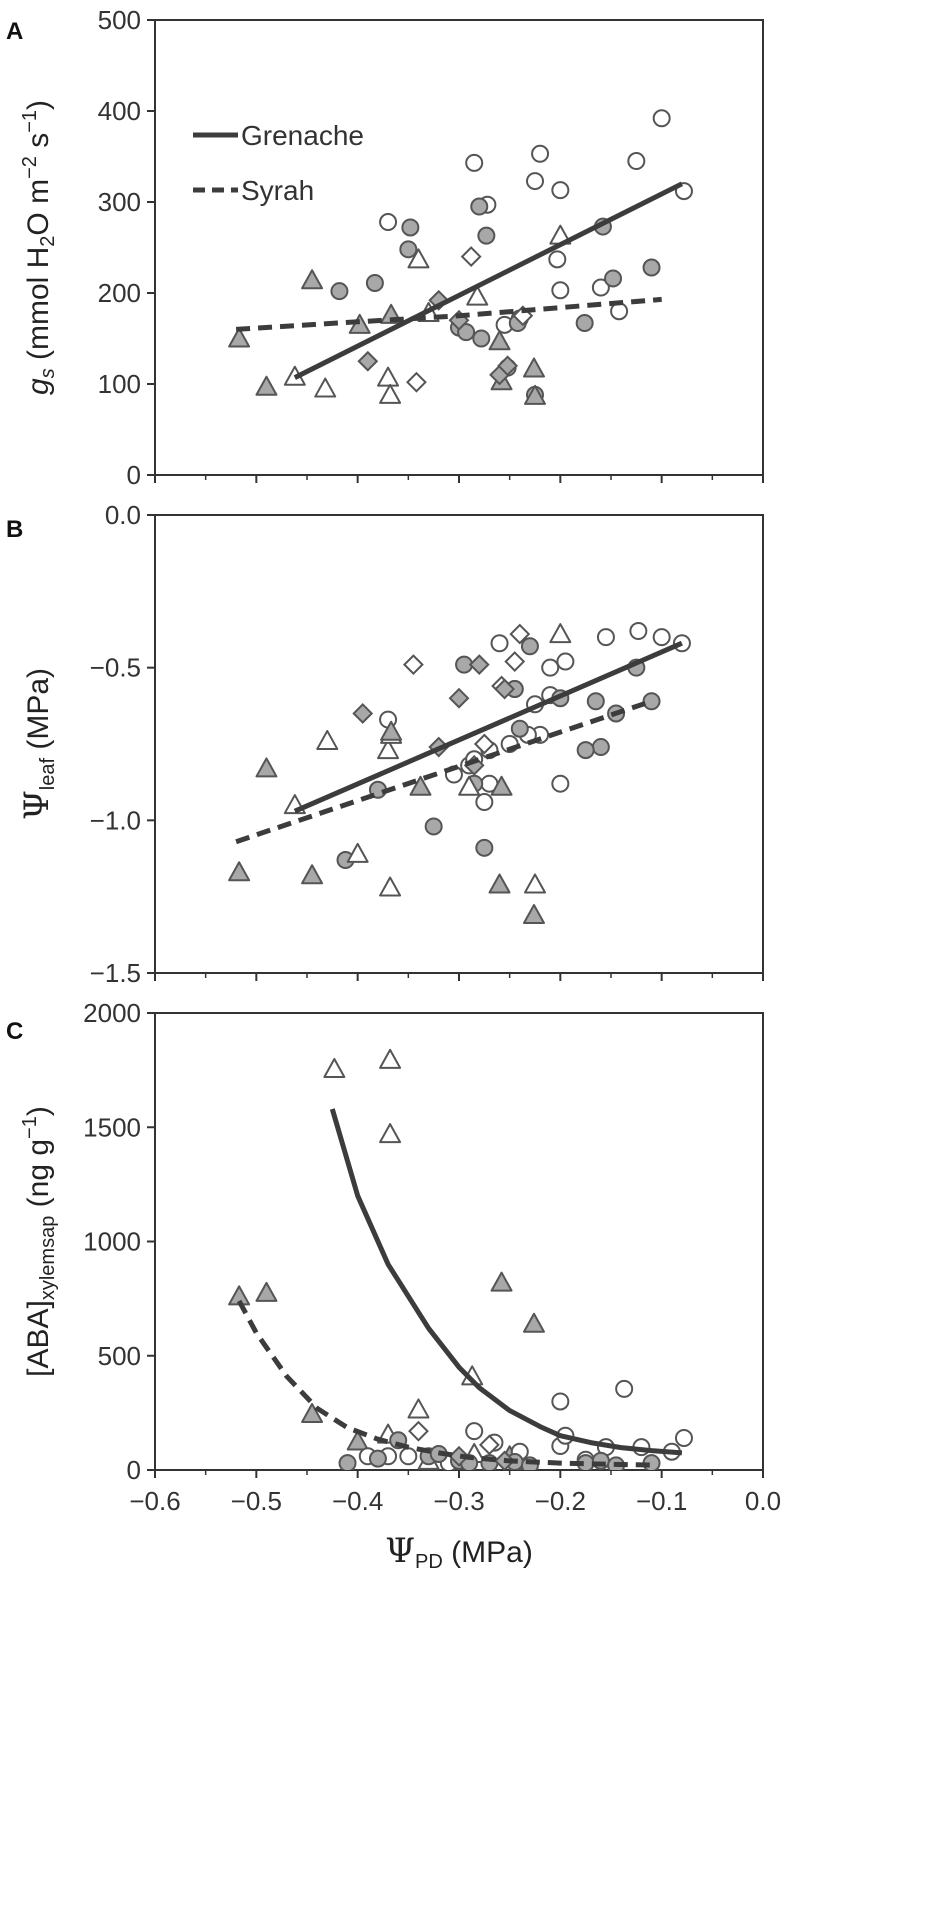  What do you see at coordinates (14, 1031) in the screenshot?
I see `panel-letter: C` at bounding box center [14, 1031].